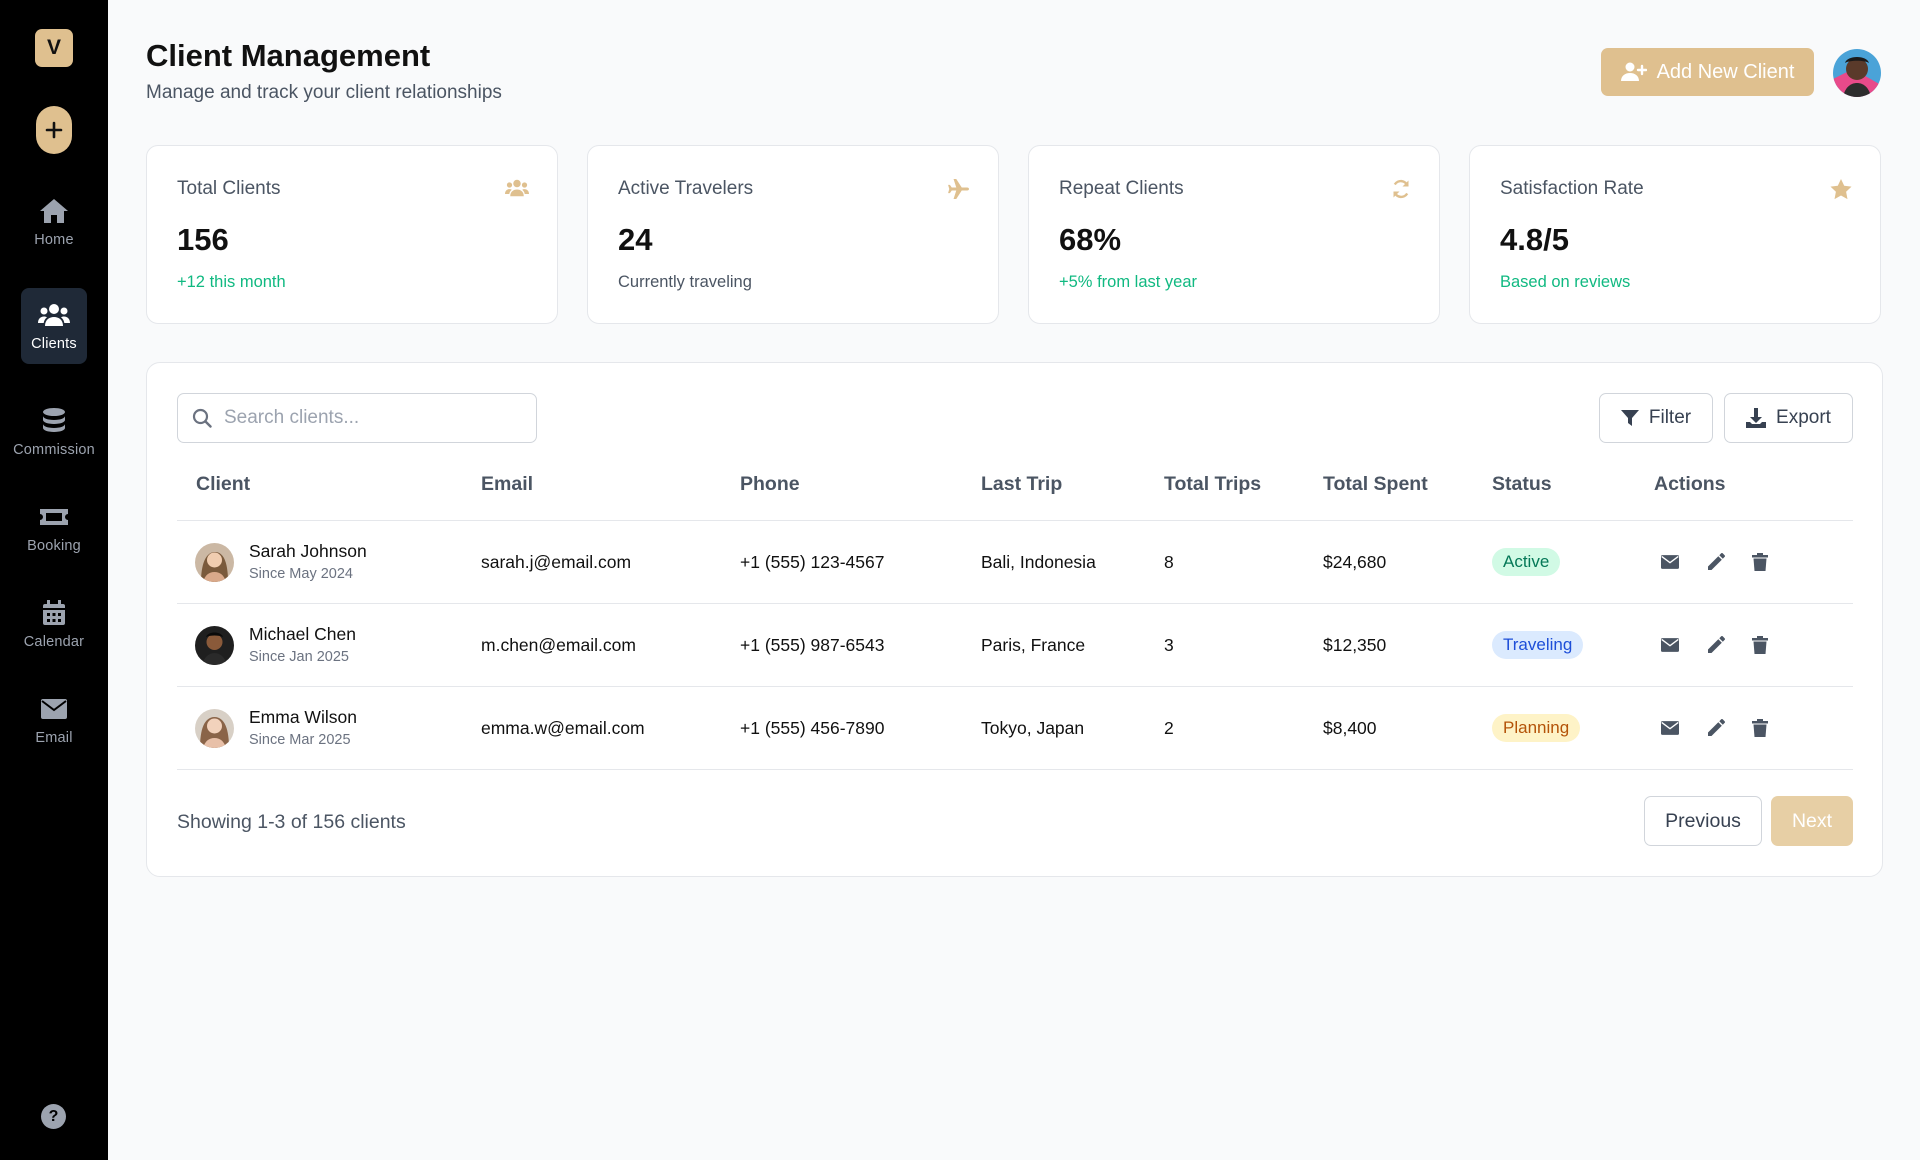 The width and height of the screenshot is (1920, 1160). I want to click on client-last-trip: Bali, Indonesia, so click(1038, 561).